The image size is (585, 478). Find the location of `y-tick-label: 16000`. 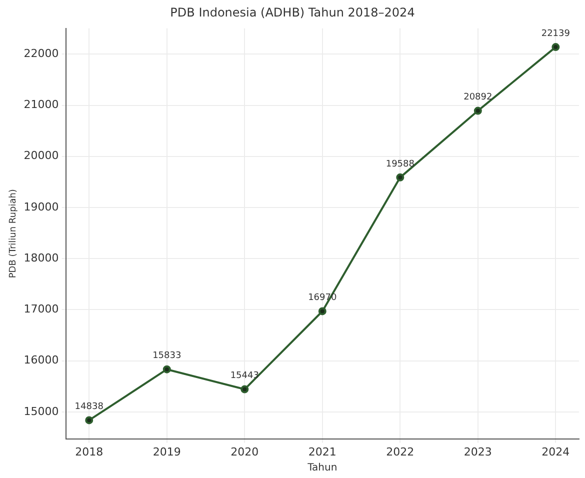

y-tick-label: 16000 is located at coordinates (41, 360).